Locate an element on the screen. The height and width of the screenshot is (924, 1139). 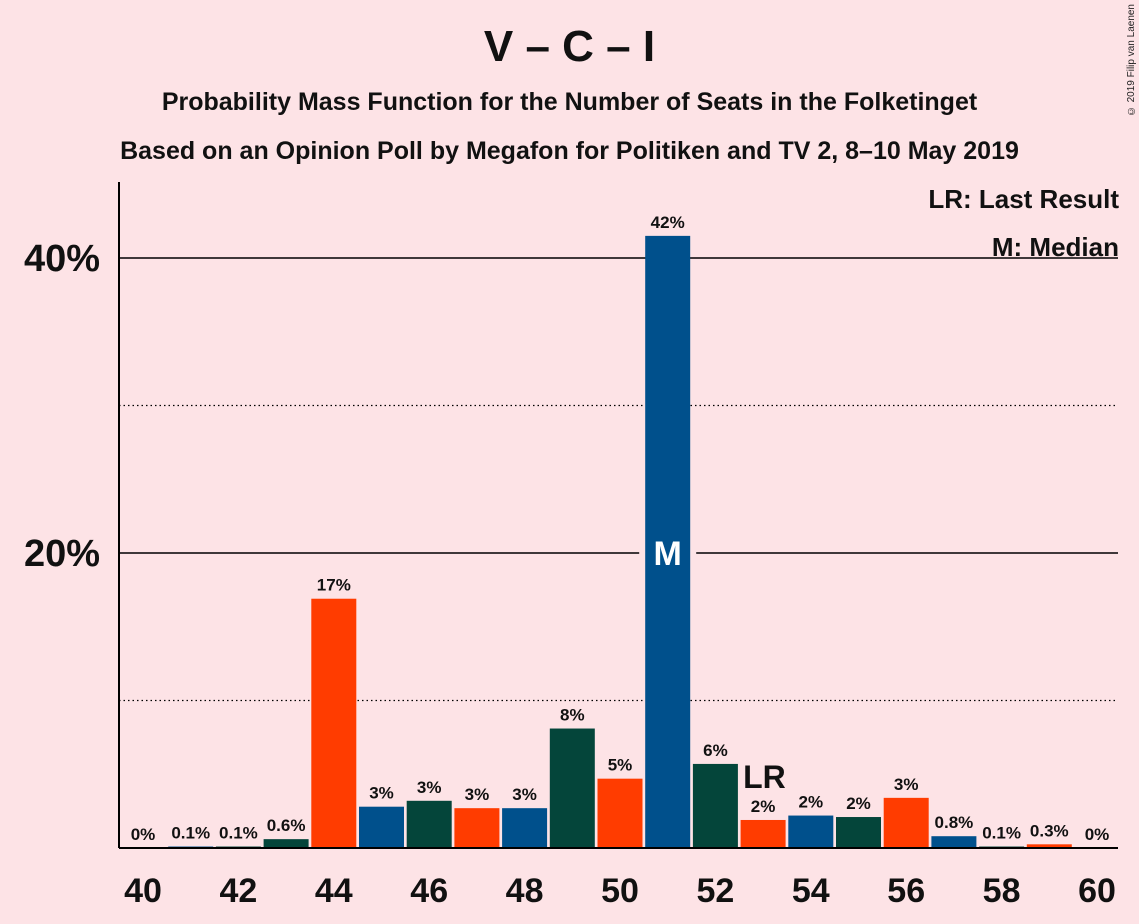
bar-label-49: 8% is located at coordinates (572, 715).